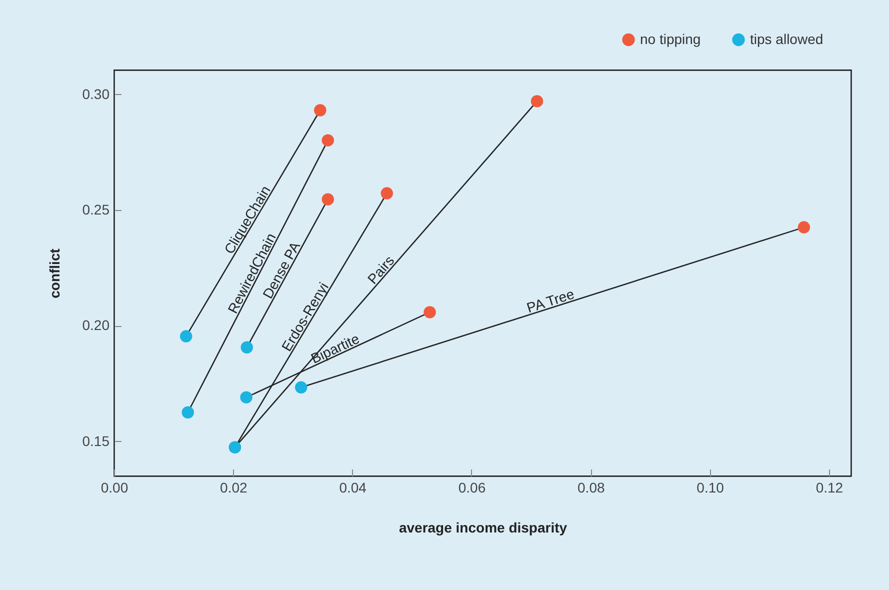 This screenshot has height=590, width=889. I want to click on x-tick-label: 0.10, so click(710, 488).